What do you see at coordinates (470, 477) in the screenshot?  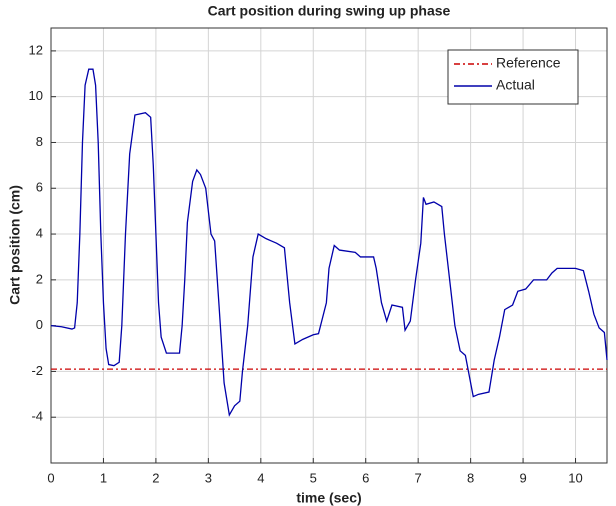 I see `x-tick-label: 8` at bounding box center [470, 477].